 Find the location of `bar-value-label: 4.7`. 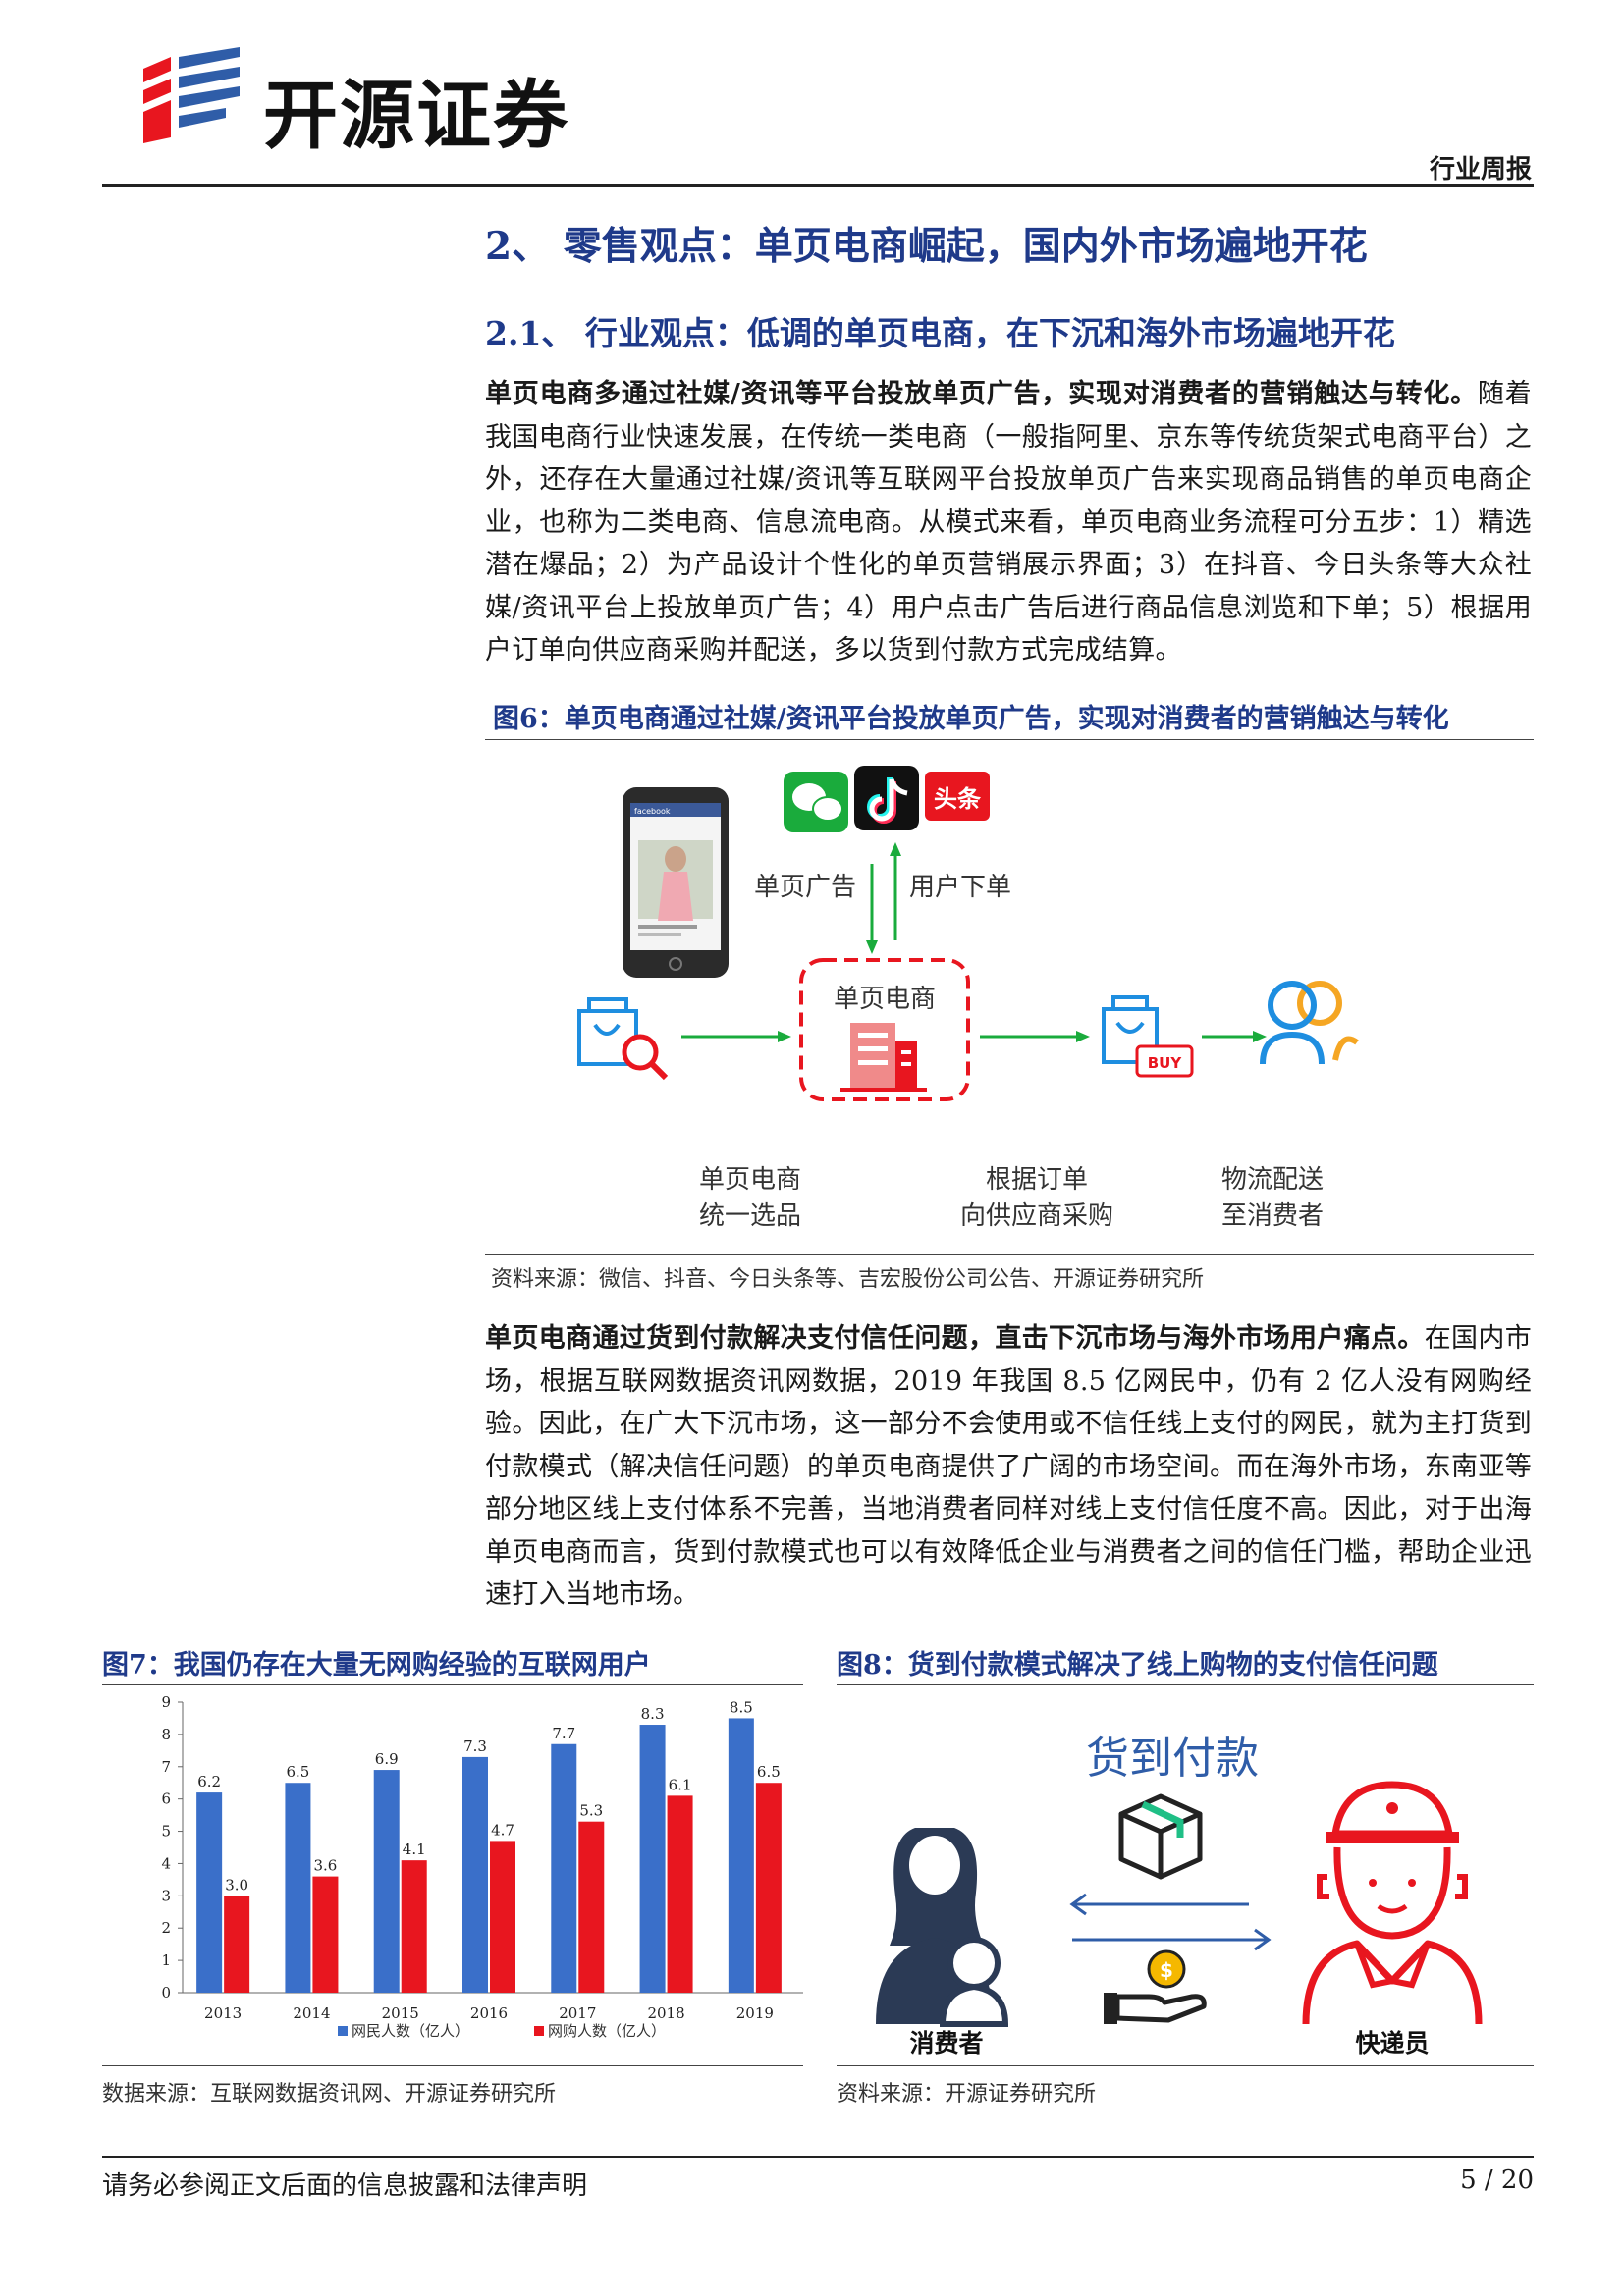

bar-value-label: 4.7 is located at coordinates (502, 1830).